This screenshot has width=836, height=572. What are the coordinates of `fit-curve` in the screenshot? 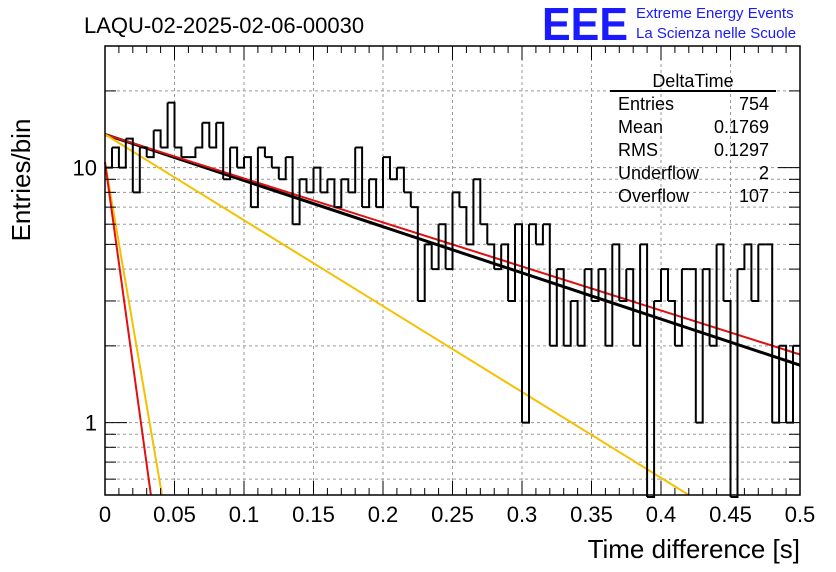 It's located at (128, 329).